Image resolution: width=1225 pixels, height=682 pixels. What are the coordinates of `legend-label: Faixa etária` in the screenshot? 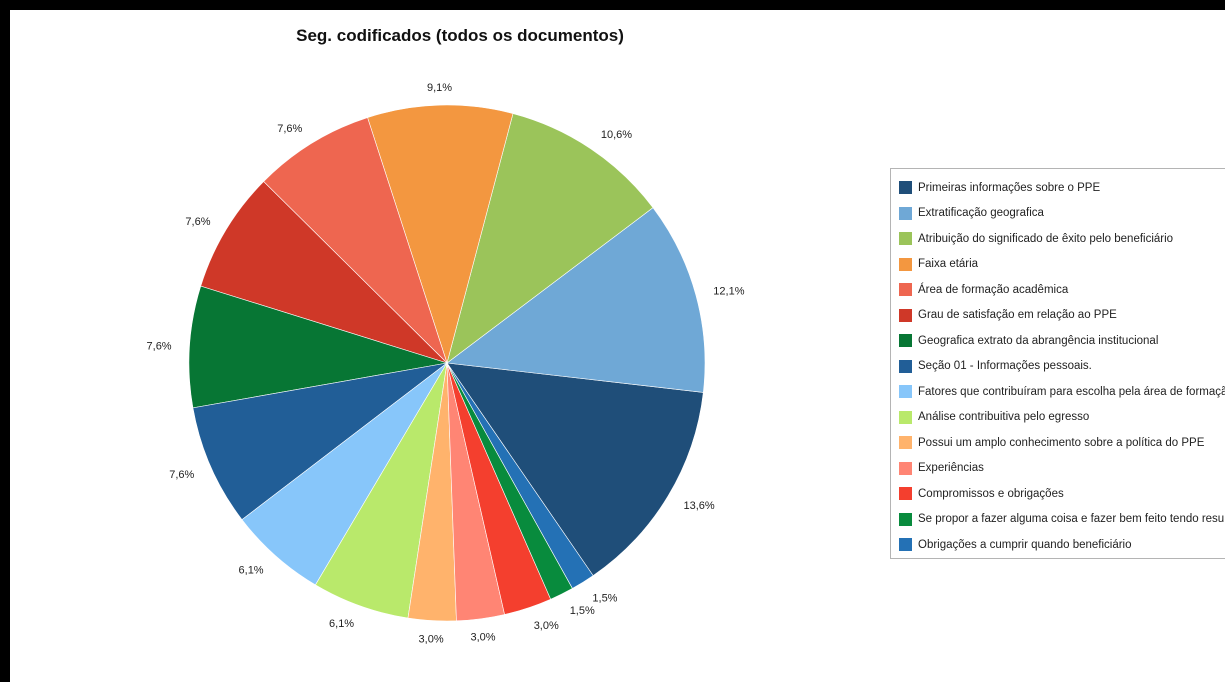 It's located at (948, 264).